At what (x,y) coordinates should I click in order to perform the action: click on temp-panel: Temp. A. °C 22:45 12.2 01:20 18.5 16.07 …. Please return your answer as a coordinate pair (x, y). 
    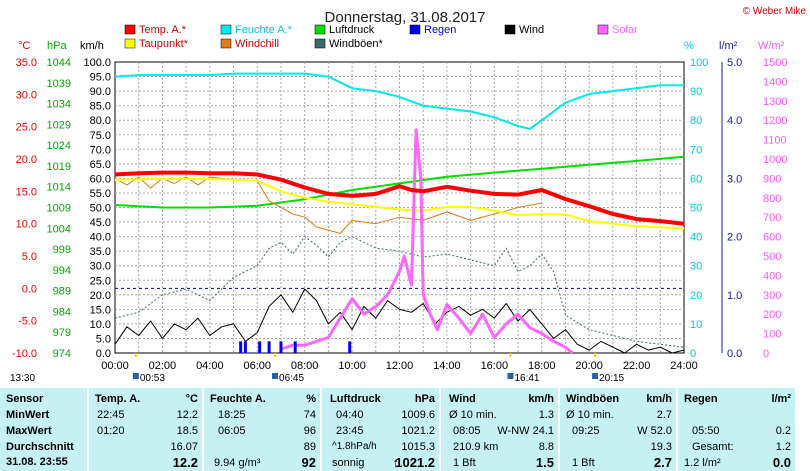
    Looking at the image, I should click on (145, 429).